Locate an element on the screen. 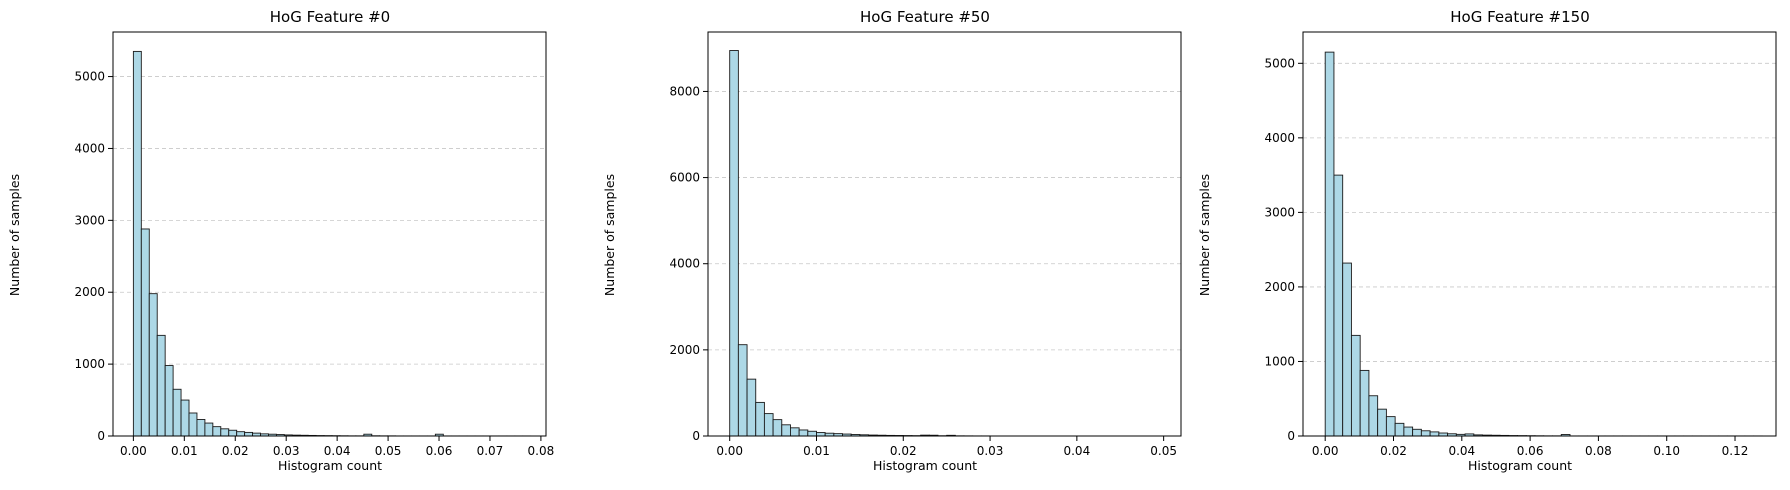  chart-title: HoG Feature #0 is located at coordinates (330, 17).